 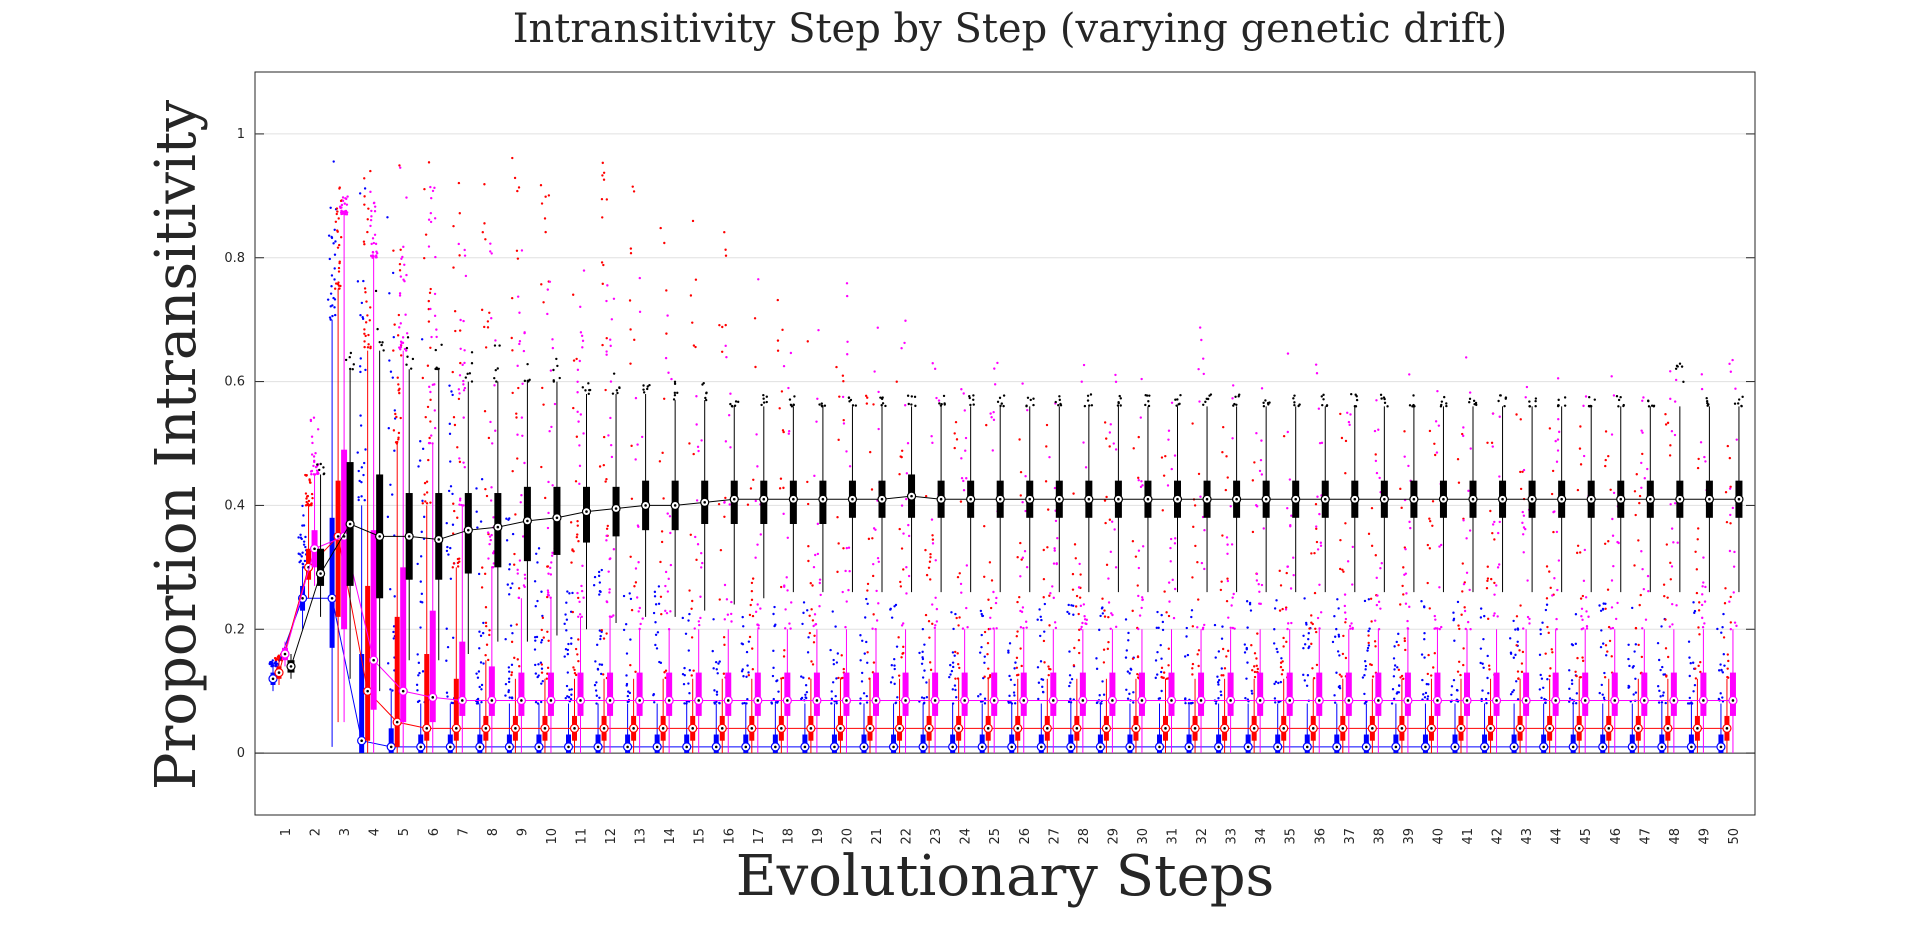 I want to click on x-tick-label: 11, so click(x=582, y=836).